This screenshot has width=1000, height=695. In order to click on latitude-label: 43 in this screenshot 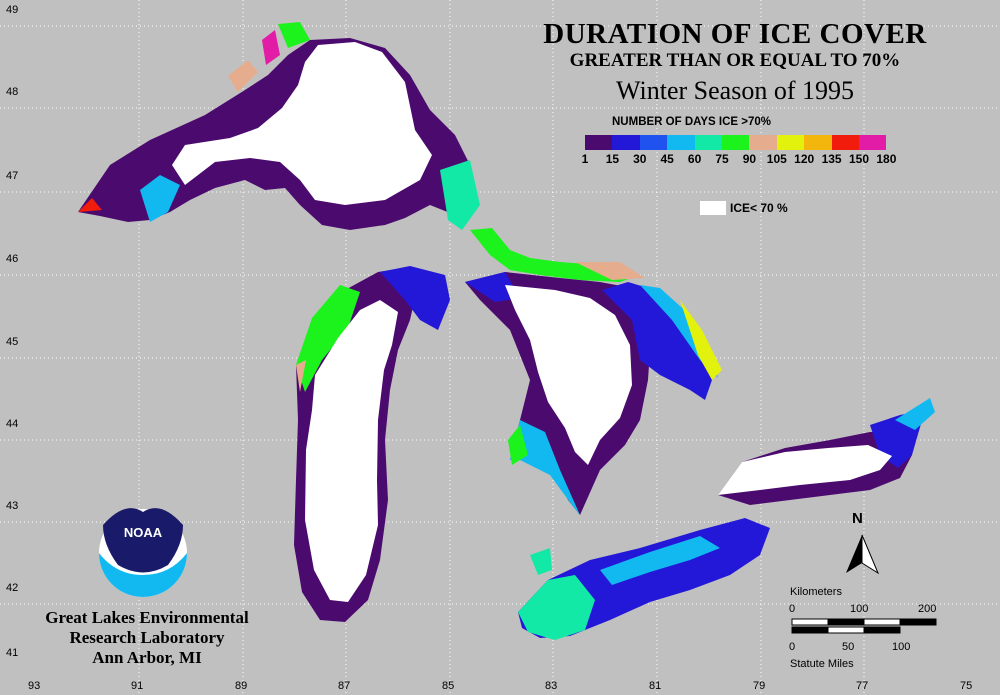, I will do `click(12, 506)`.